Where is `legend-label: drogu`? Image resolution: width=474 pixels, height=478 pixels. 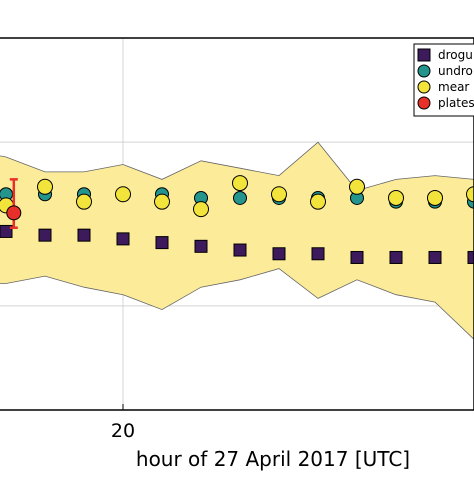 legend-label: drogu is located at coordinates (455, 55).